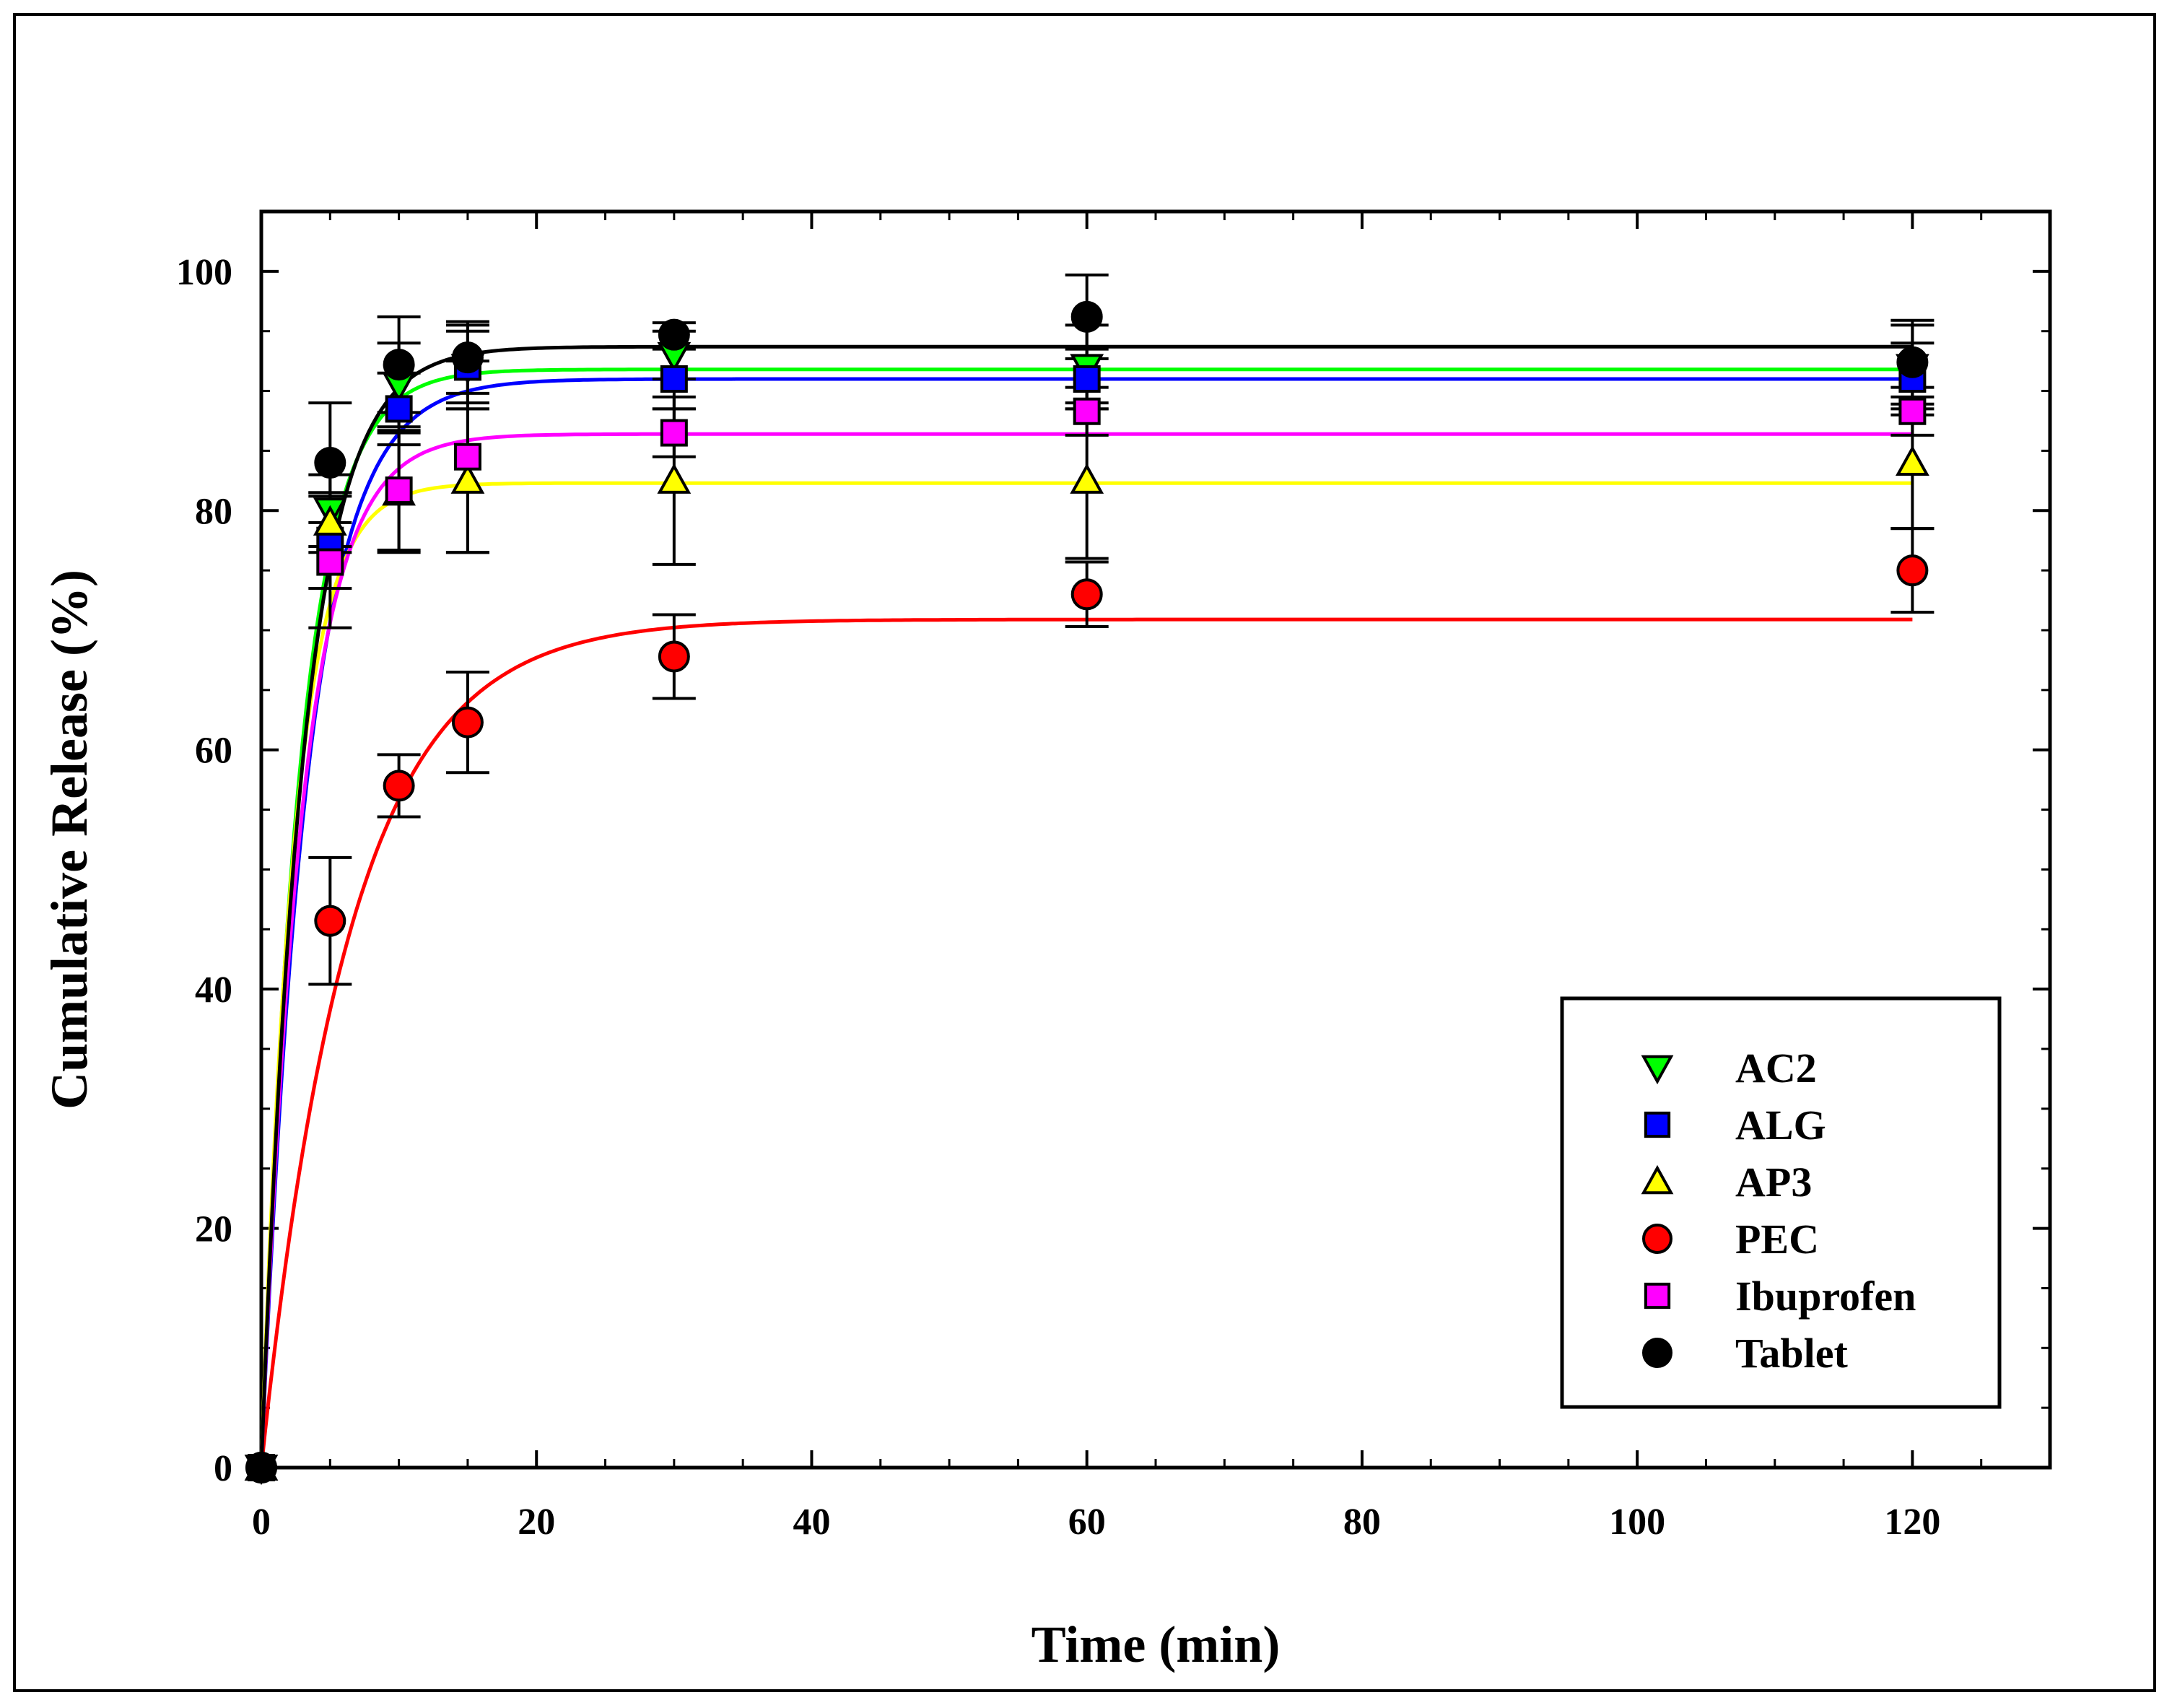  I want to click on legend: AC2 ALG AP3 PEC Ibuprofen Tablet, so click(1781, 1203).